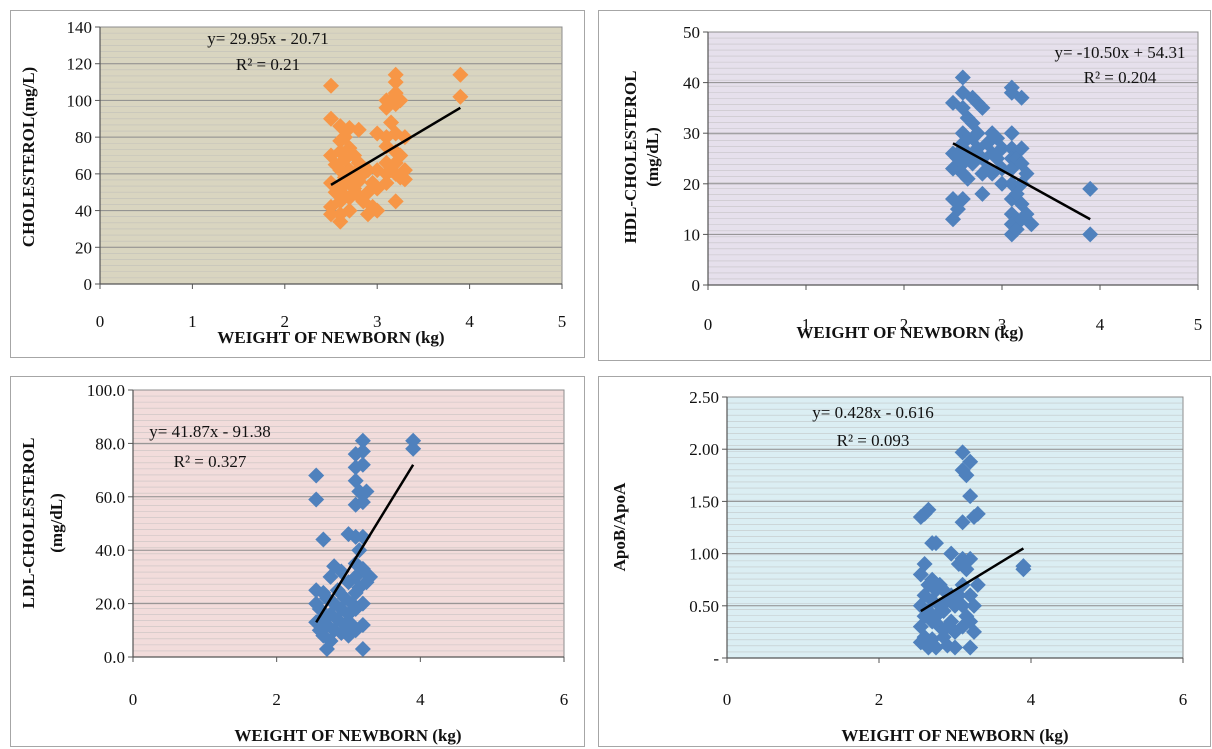  What do you see at coordinates (704, 449) in the screenshot?
I see `y-tick-label: 2.00` at bounding box center [704, 449].